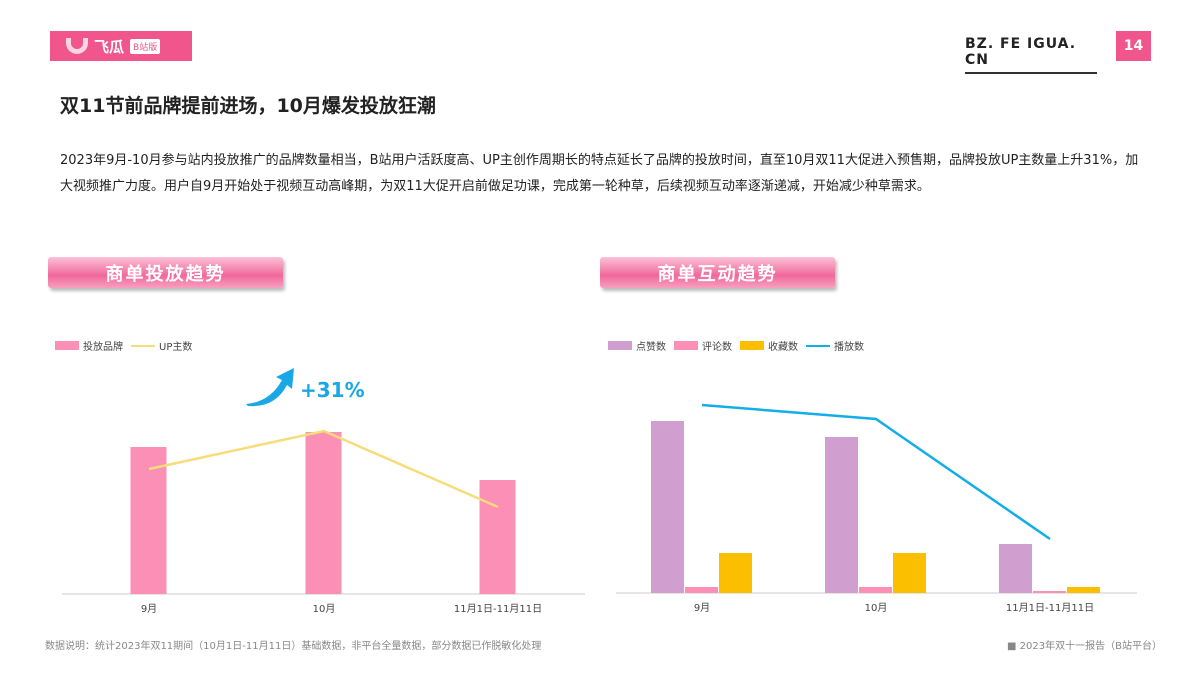  What do you see at coordinates (783, 347) in the screenshot?
I see `legend-label: 收藏数` at bounding box center [783, 347].